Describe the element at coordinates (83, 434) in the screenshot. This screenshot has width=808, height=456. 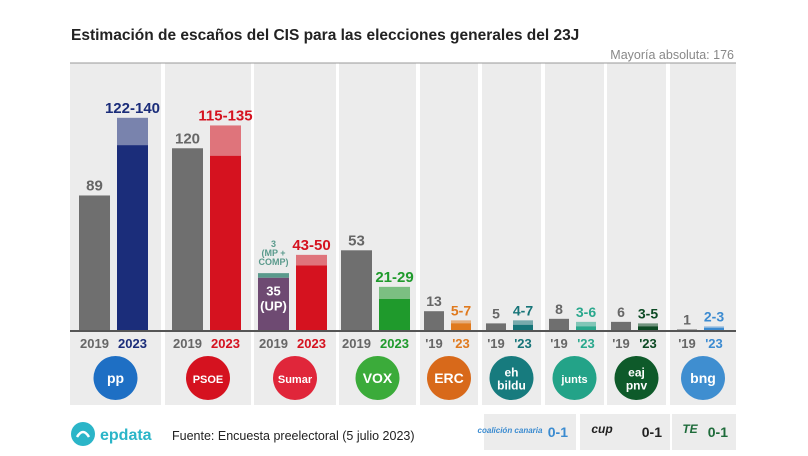
I see `epdata-logo-icon` at that location.